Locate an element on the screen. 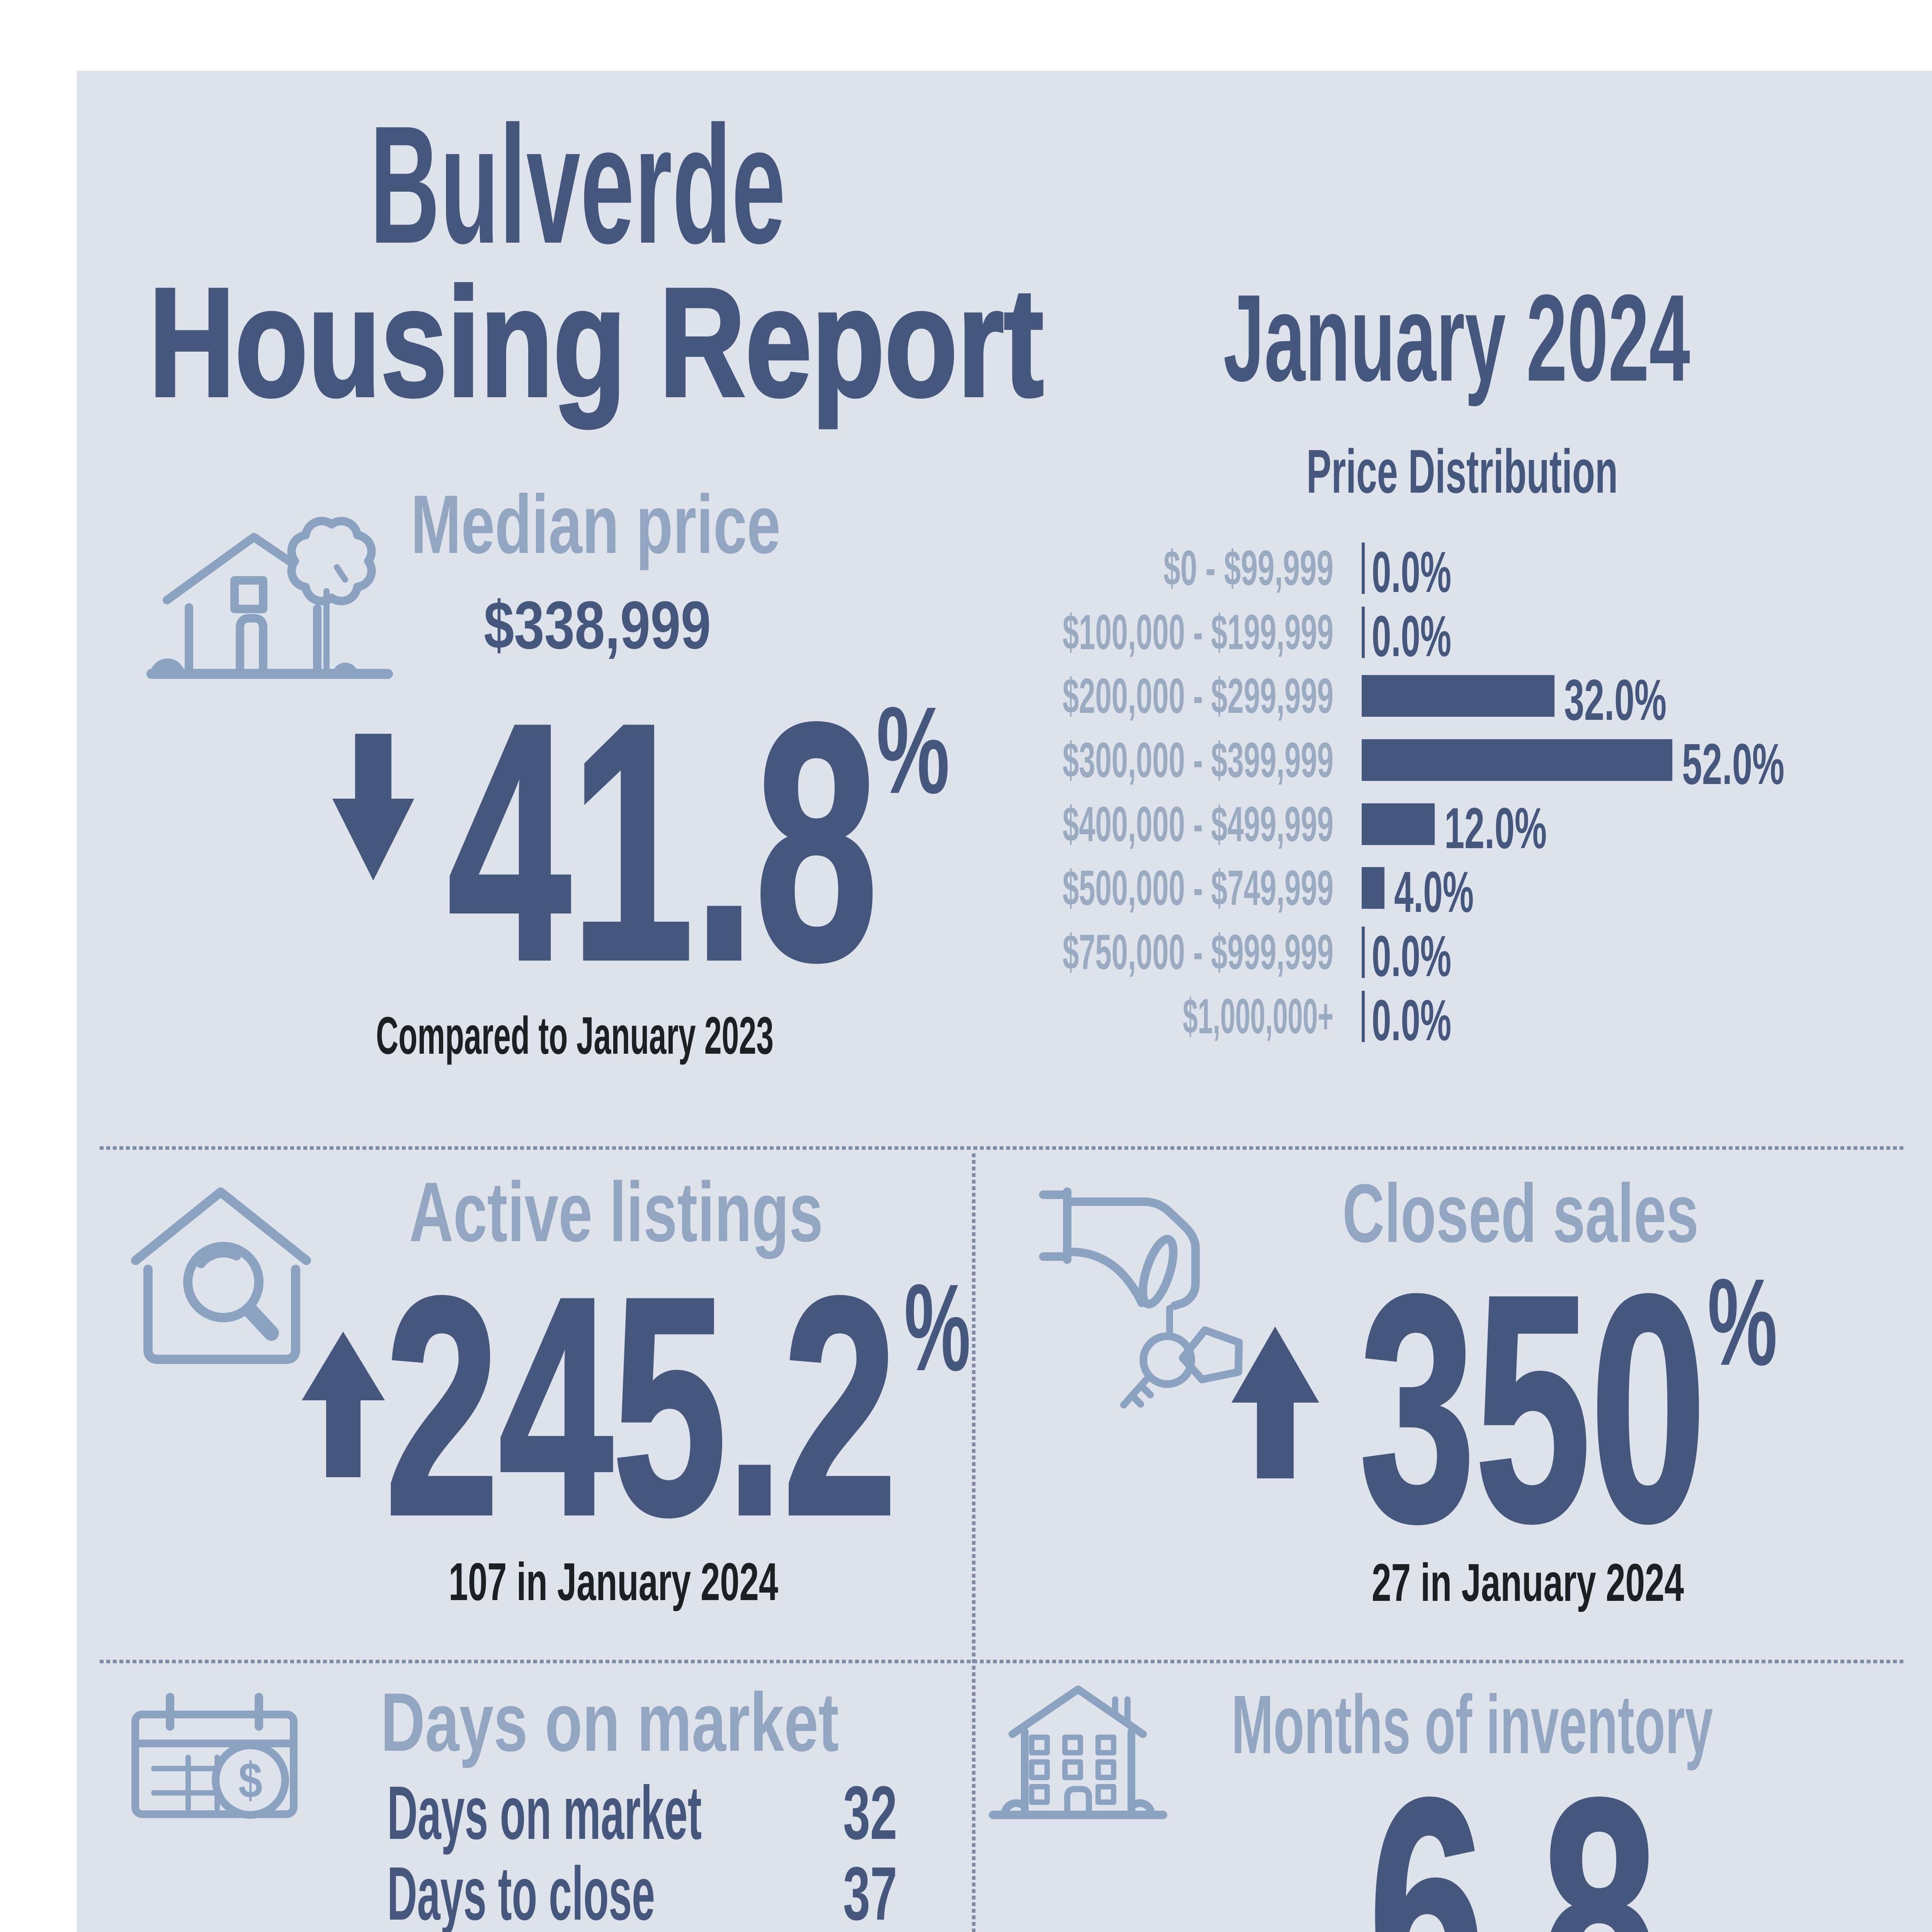 The image size is (1932, 1932). svg-text: $300,000 - $399,999 is located at coordinates (1198, 760).